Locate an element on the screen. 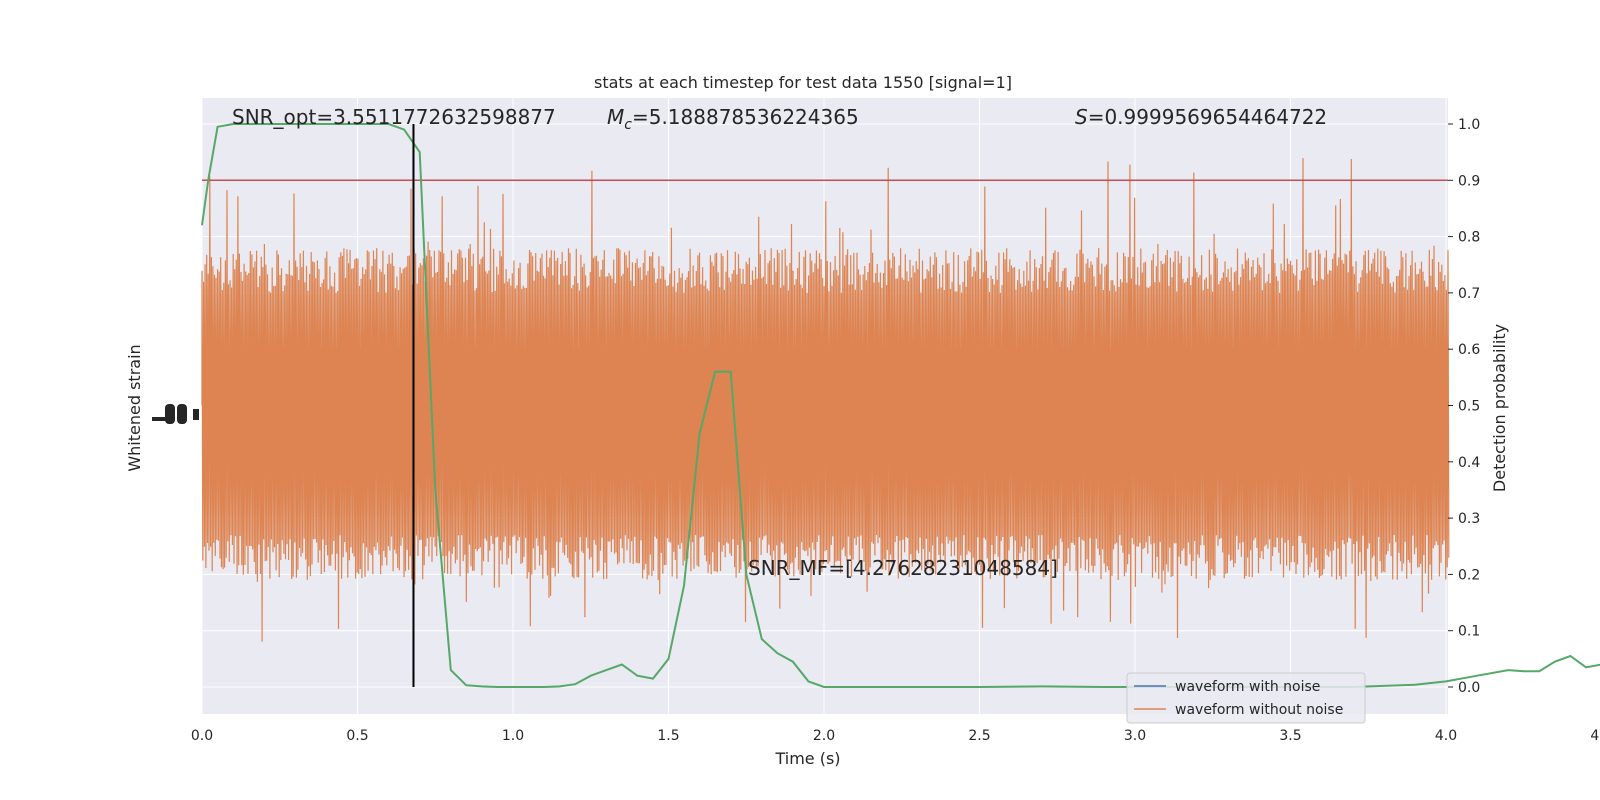 Image resolution: width=1600 pixels, height=800 pixels. snr-opt-annotation: SNR_opt=3.5511772632598877 is located at coordinates (394, 117).